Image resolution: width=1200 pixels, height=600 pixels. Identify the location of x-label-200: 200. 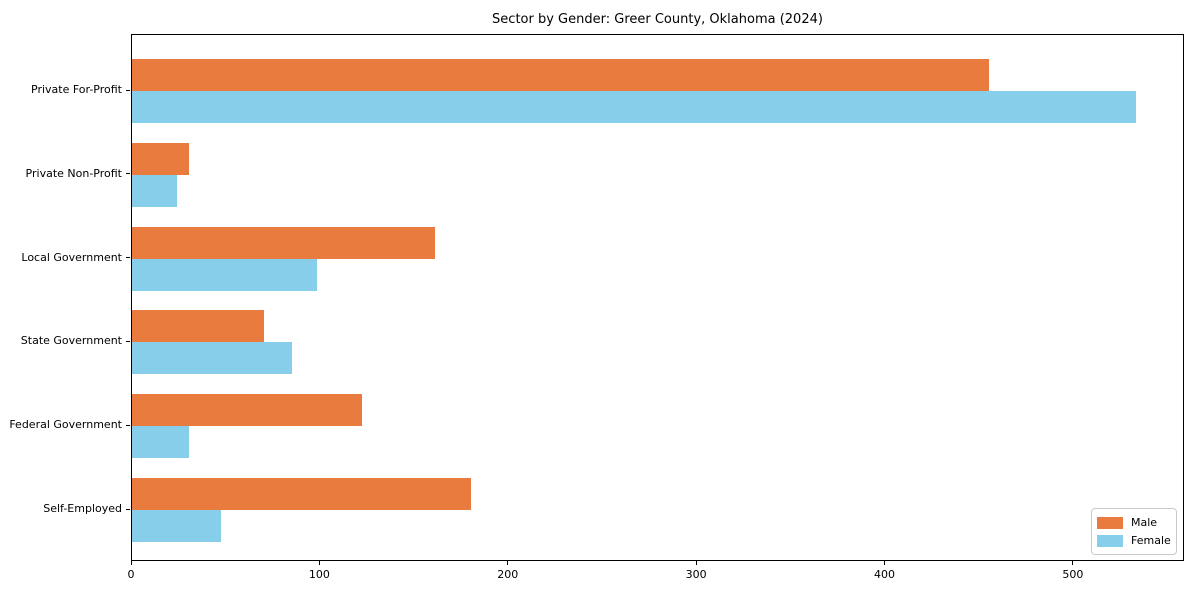
(508, 574).